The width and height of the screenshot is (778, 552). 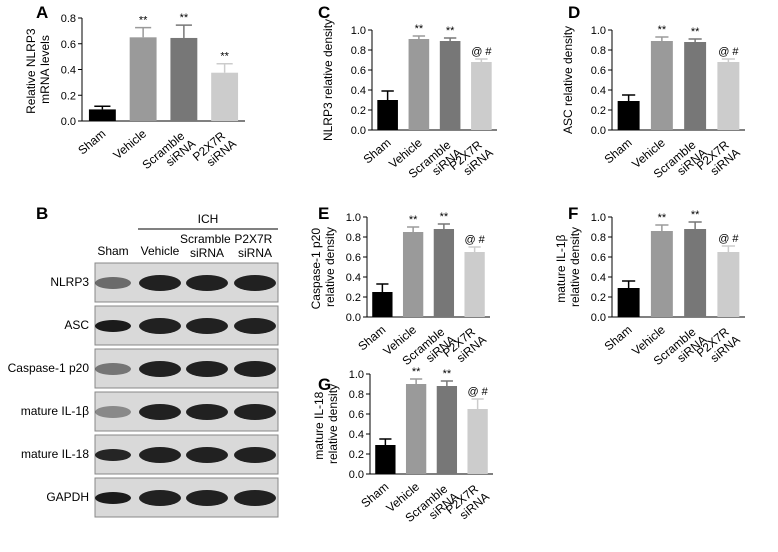 What do you see at coordinates (328, 80) in the screenshot?
I see `y-axis-label: NLRP3 relative density` at bounding box center [328, 80].